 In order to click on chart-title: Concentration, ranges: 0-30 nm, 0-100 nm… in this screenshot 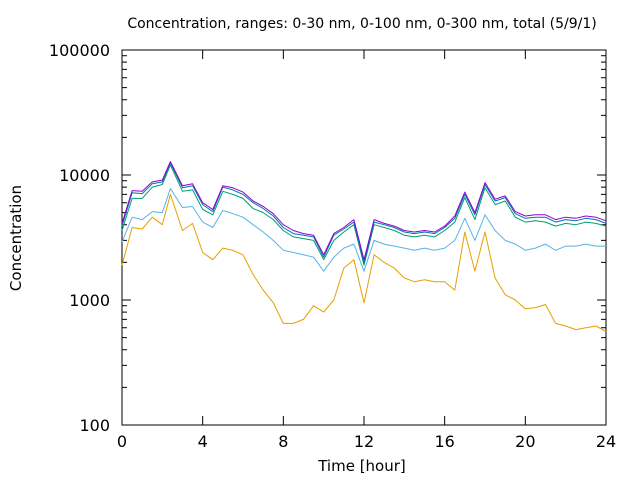, I will do `click(361, 24)`.